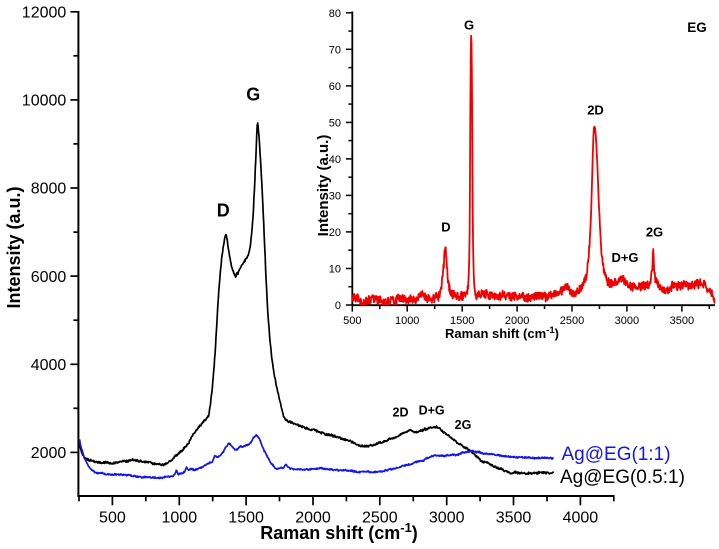 This screenshot has width=719, height=549. What do you see at coordinates (335, 50) in the screenshot?
I see `svg-text: 70` at bounding box center [335, 50].